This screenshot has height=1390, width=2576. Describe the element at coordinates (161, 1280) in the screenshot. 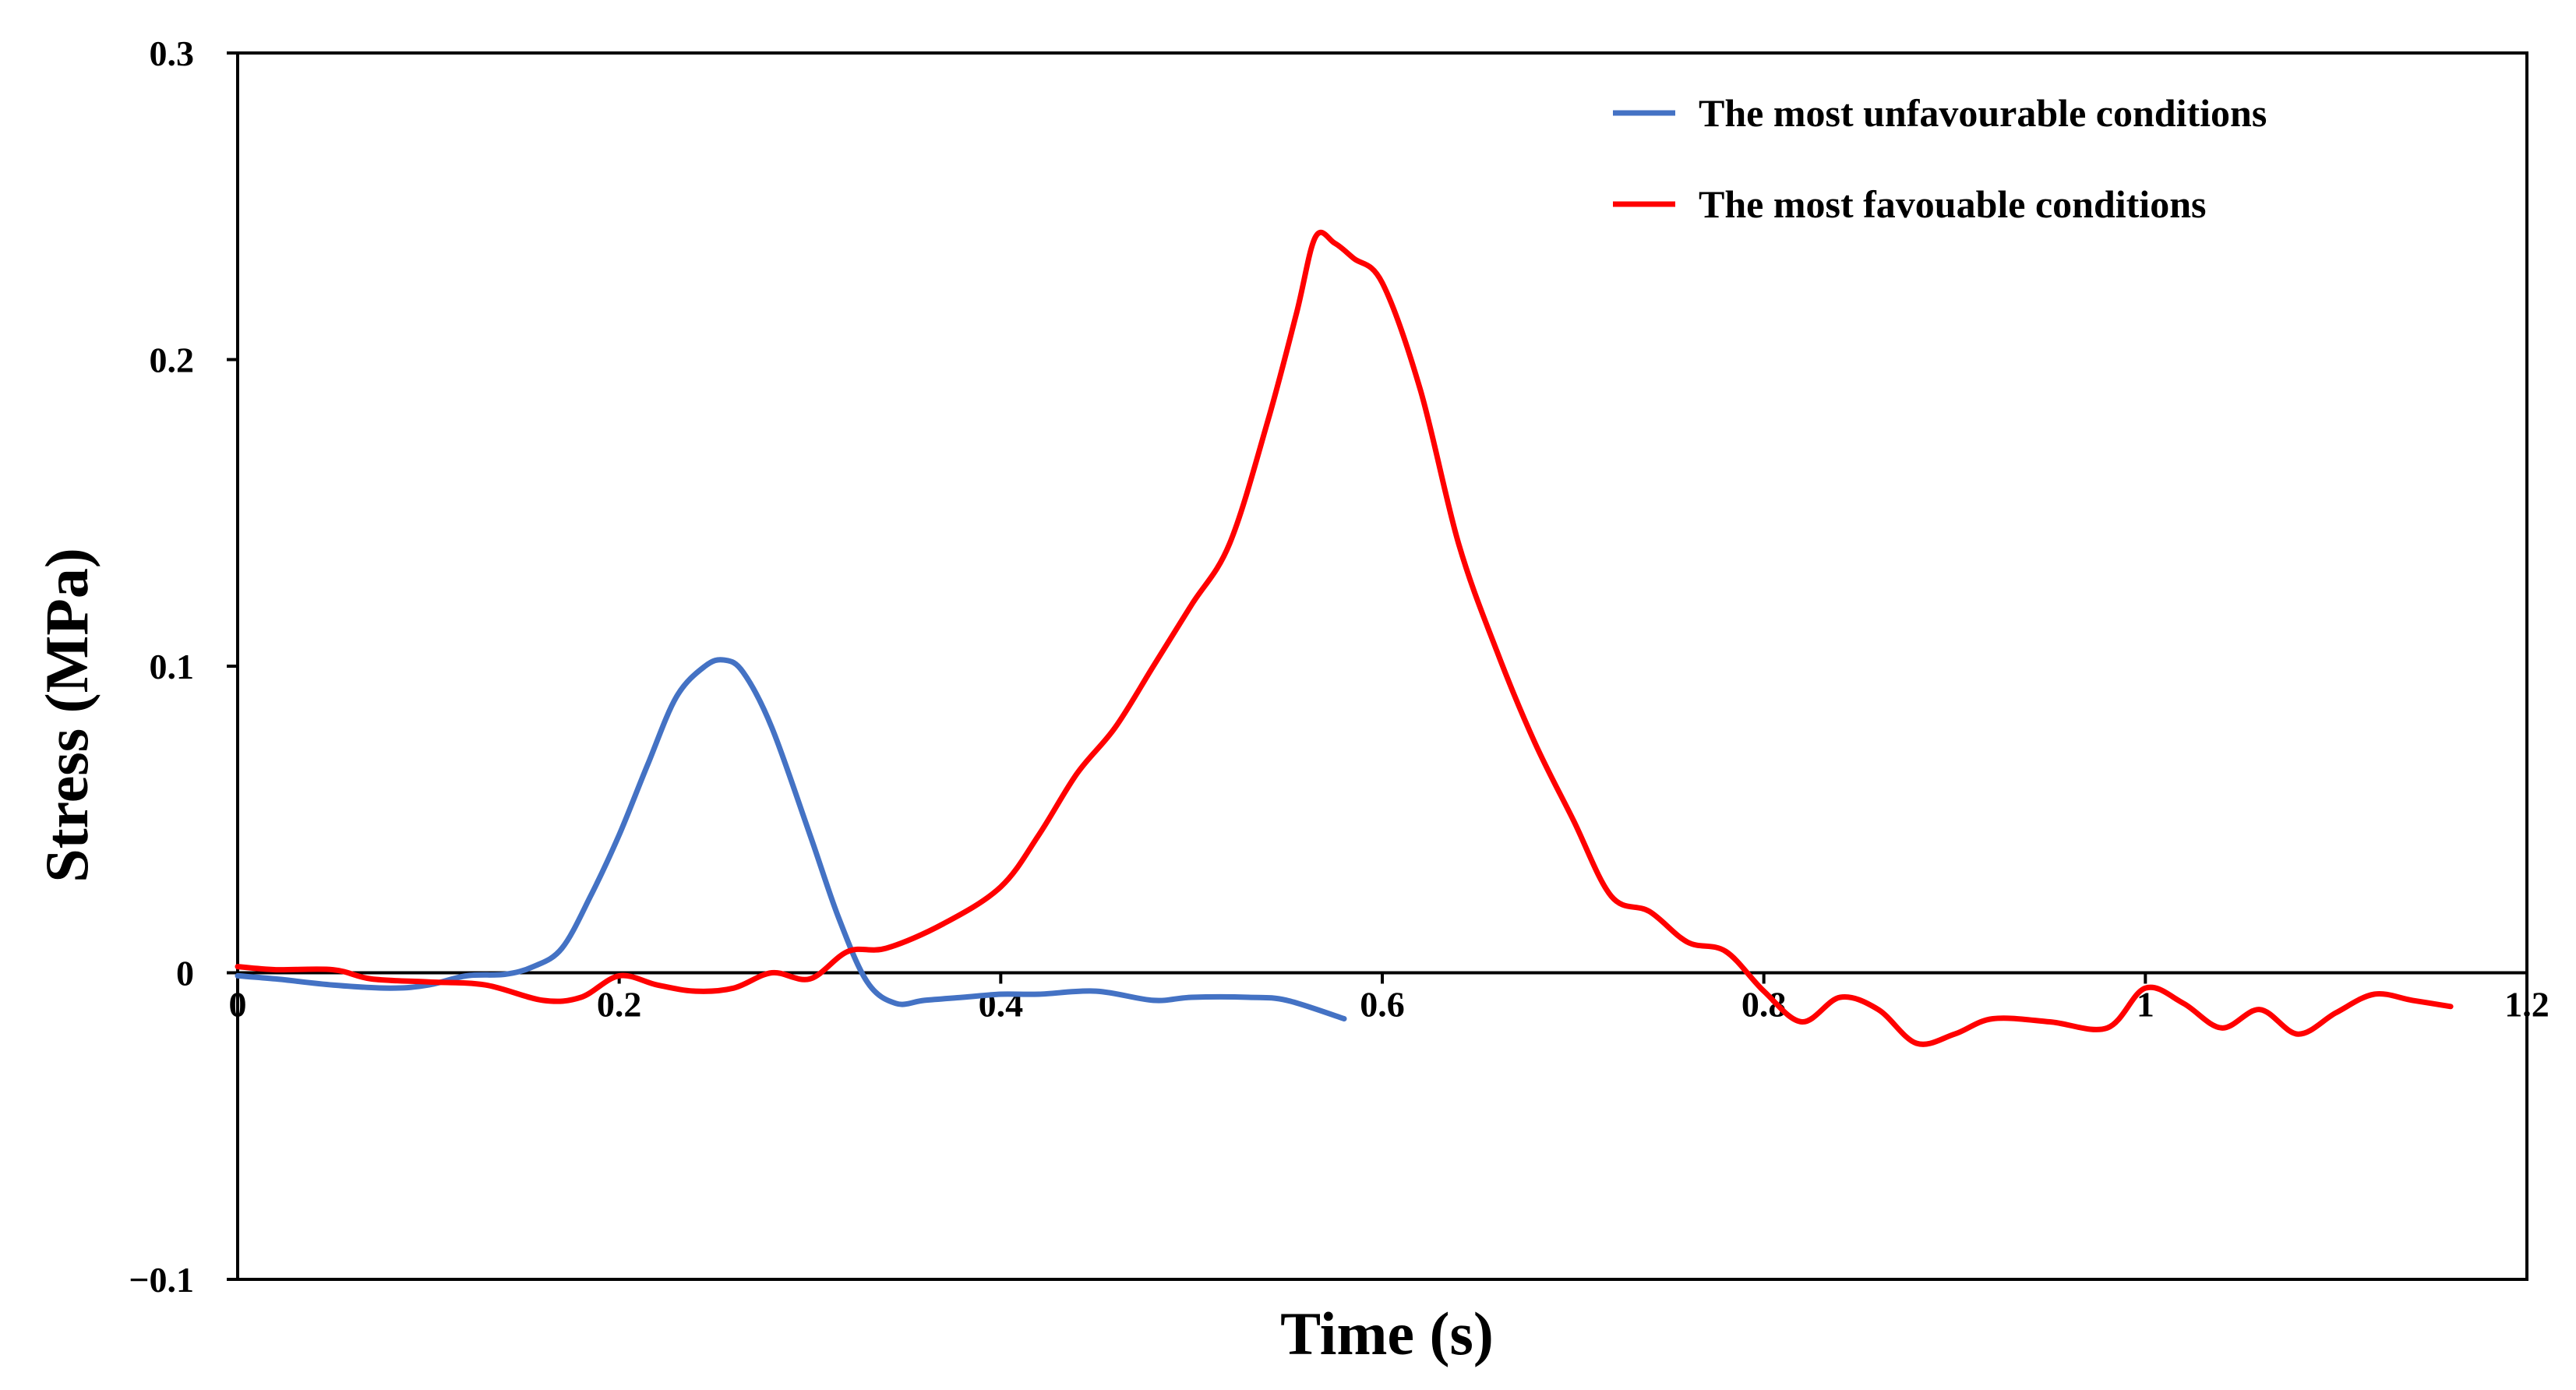

I see `y-tick-label: −0.1` at that location.